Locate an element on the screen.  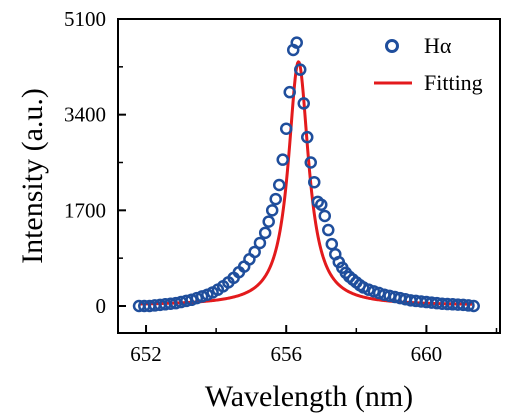
legend-label-fitting: Fitting is located at coordinates (453, 82).